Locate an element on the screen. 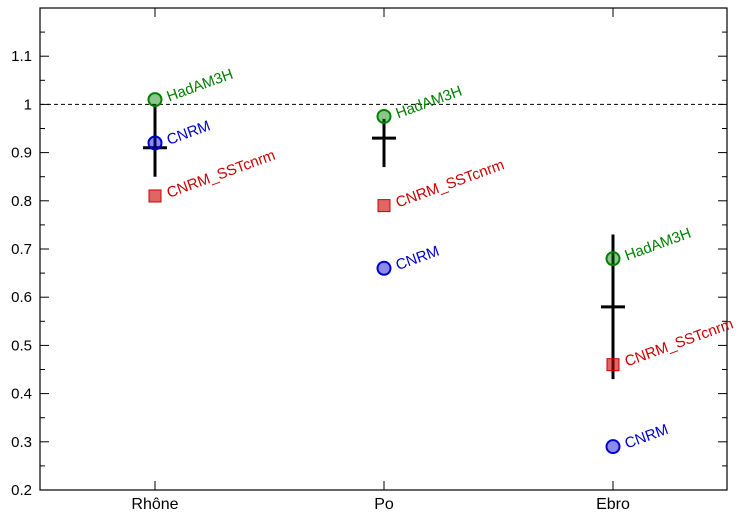 This screenshot has height=514, width=748. y-tick-label: 0.7 is located at coordinates (21, 249).